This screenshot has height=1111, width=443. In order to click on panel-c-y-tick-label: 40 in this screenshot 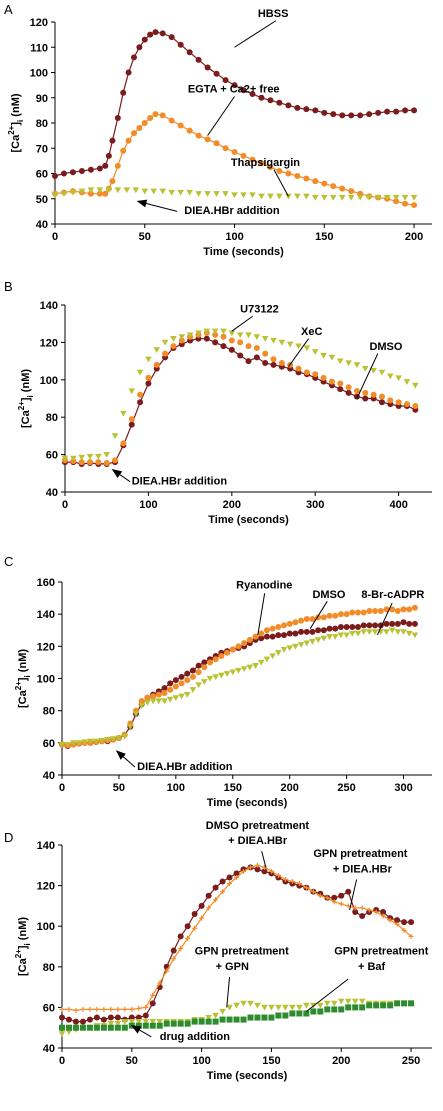, I will do `click(49, 776)`.